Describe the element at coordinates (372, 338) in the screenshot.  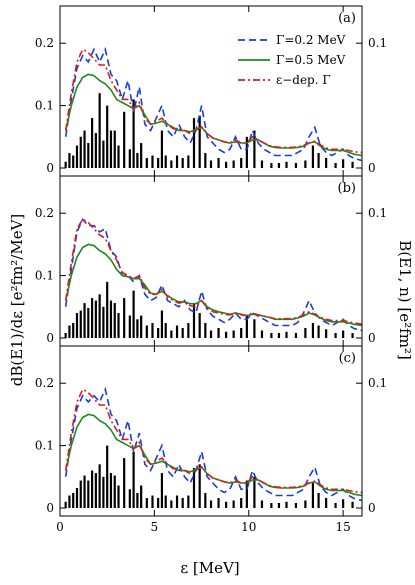
I see `y-tick-label-right-2-0: 0` at that location.